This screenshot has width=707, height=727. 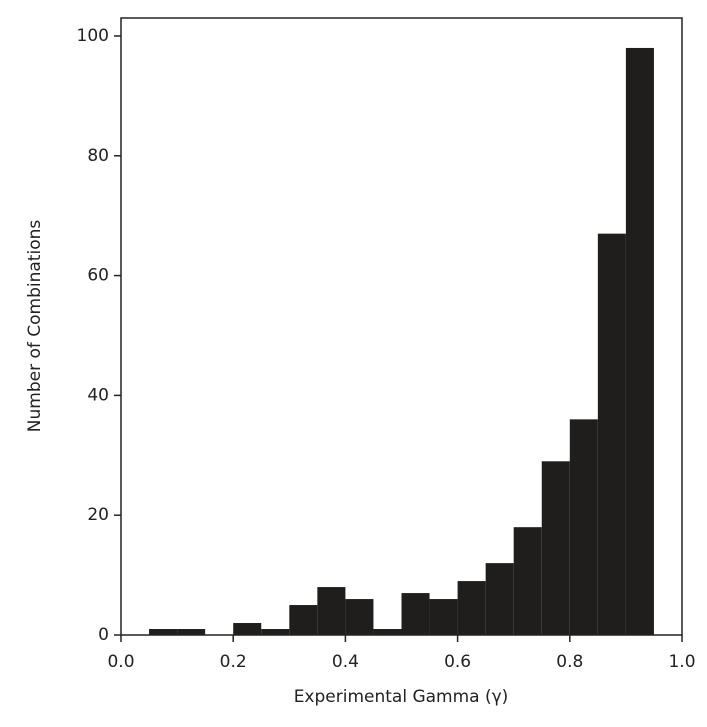 I want to click on x-tick-label: 0.0, so click(x=120, y=662).